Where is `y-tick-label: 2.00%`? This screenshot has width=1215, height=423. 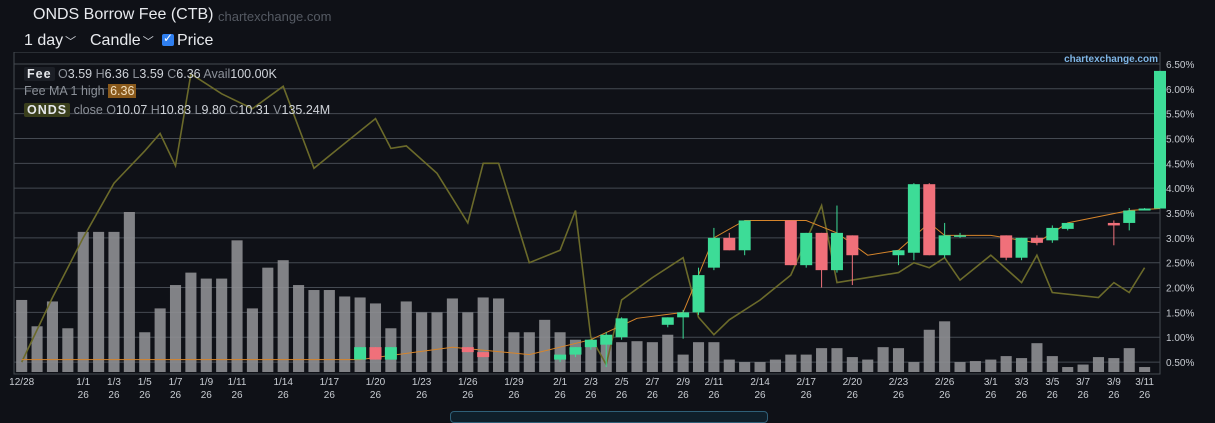 y-tick-label: 2.00% is located at coordinates (1180, 289).